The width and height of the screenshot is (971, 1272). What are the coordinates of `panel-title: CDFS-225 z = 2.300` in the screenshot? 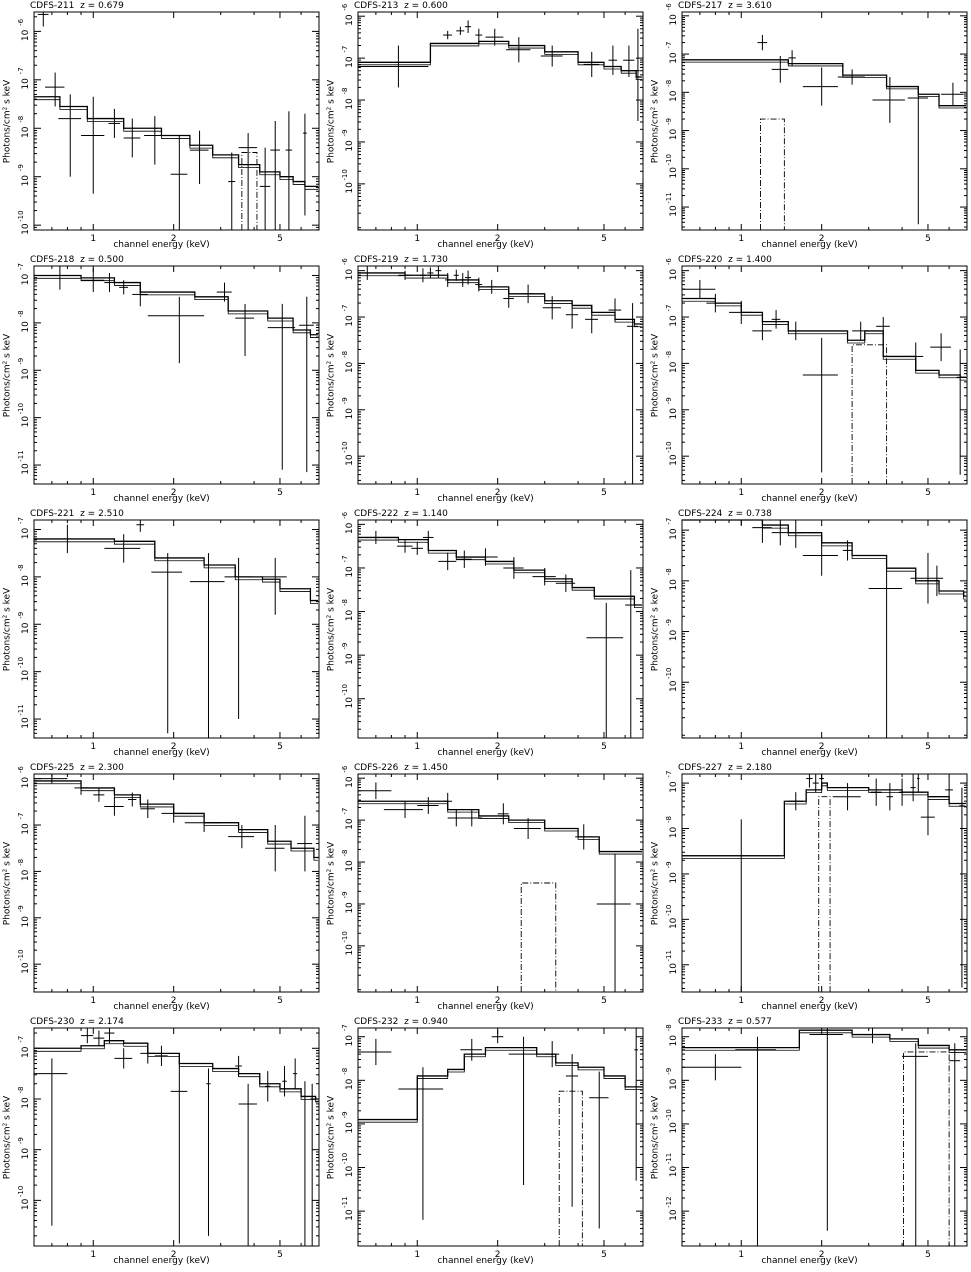 It's located at (77, 768).